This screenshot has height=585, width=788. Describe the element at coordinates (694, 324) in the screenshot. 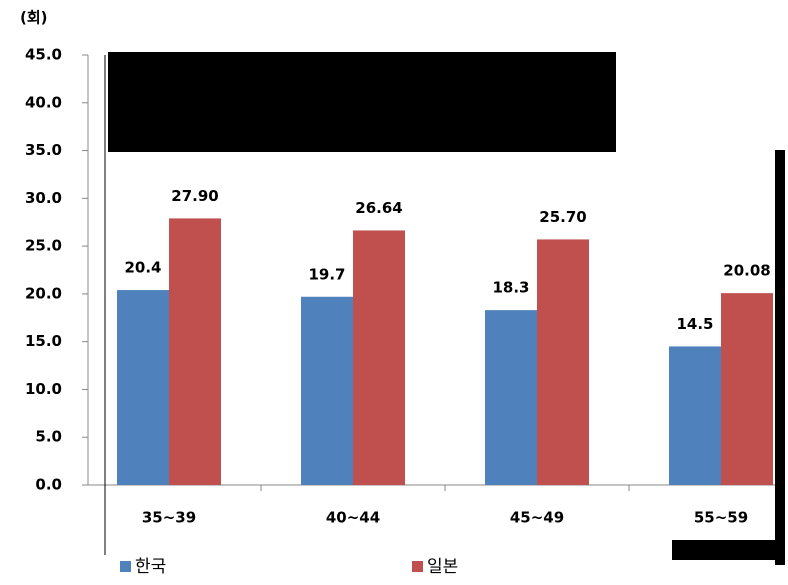

I see `data-label: 14.5` at that location.